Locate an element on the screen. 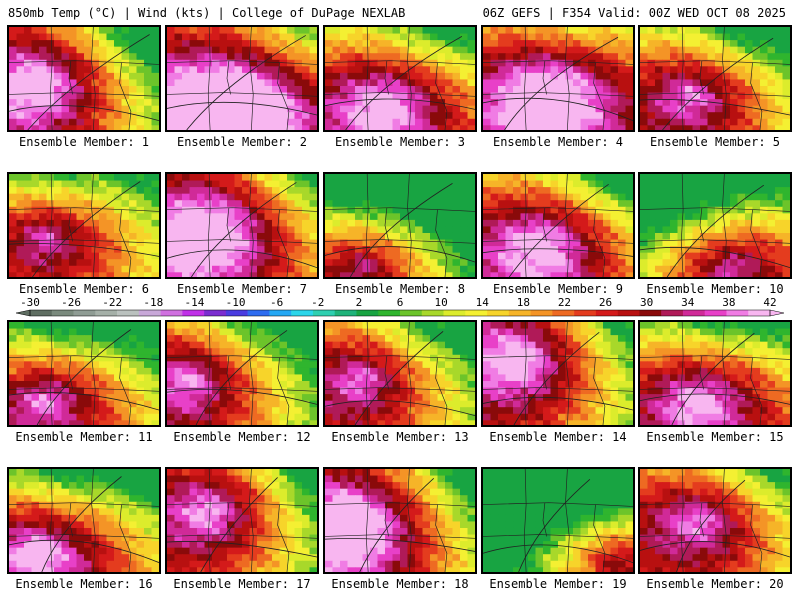 This screenshot has width=800, height=600. colorbar-tick-label: -18 is located at coordinates (153, 302).